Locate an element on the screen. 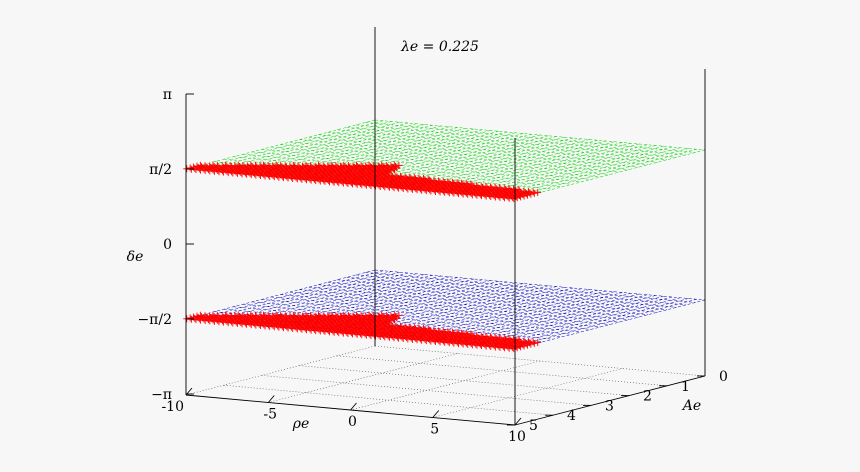 This screenshot has height=472, width=860. upper-marker-cluster is located at coordinates (362, 182).